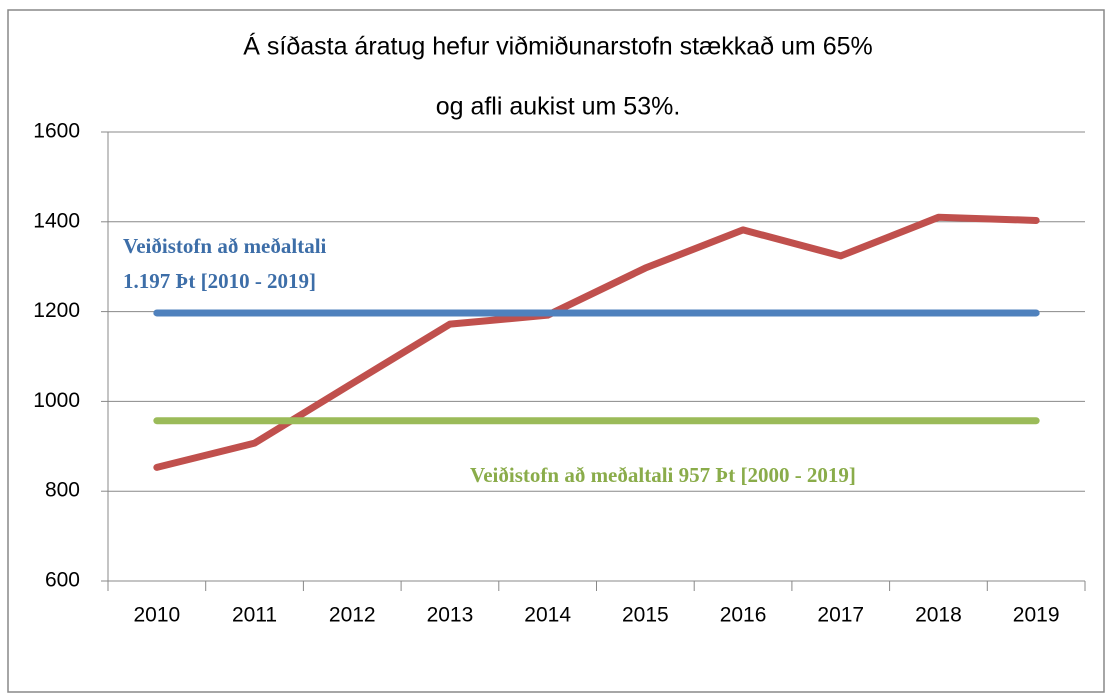 The width and height of the screenshot is (1113, 698). Describe the element at coordinates (62, 490) in the screenshot. I see `y-tick-label: 800` at that location.